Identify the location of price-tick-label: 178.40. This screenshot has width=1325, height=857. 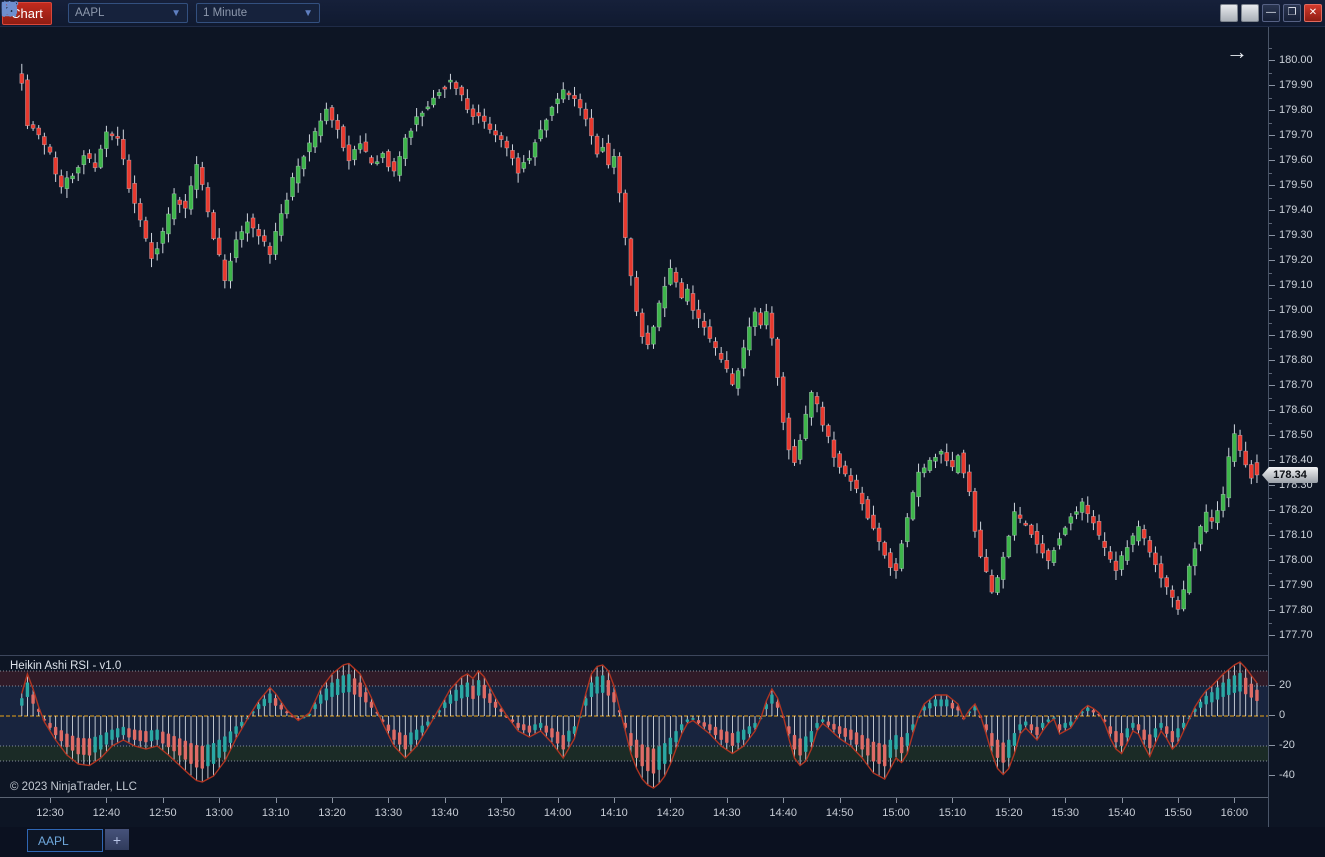
(1296, 460).